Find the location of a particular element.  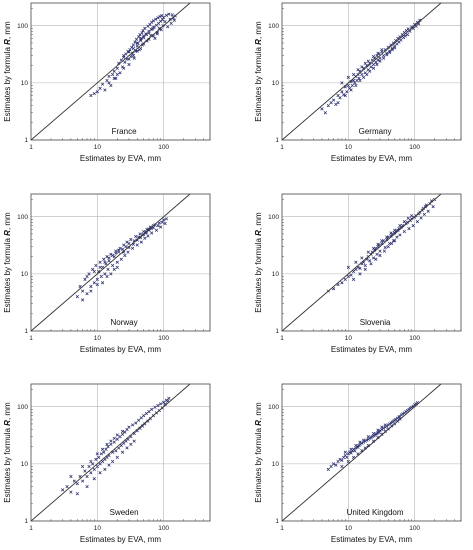

y-tick-label: 1 is located at coordinates (277, 521).